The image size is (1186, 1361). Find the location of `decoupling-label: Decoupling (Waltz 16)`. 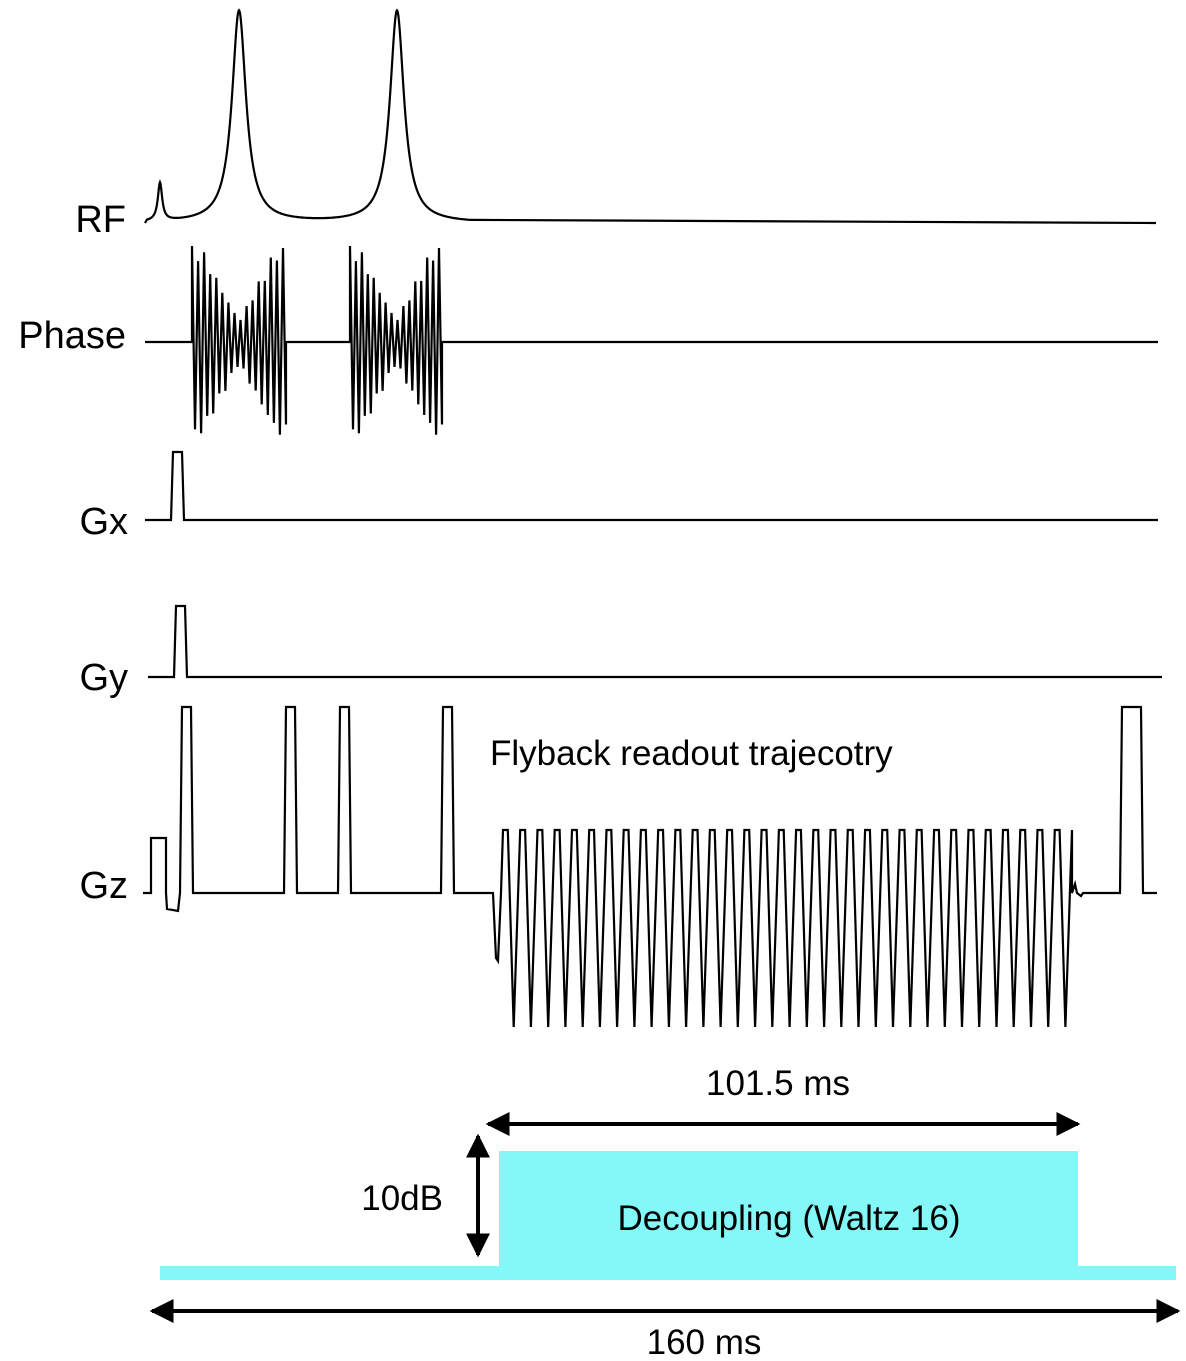

decoupling-label: Decoupling (Waltz 16) is located at coordinates (788, 1218).